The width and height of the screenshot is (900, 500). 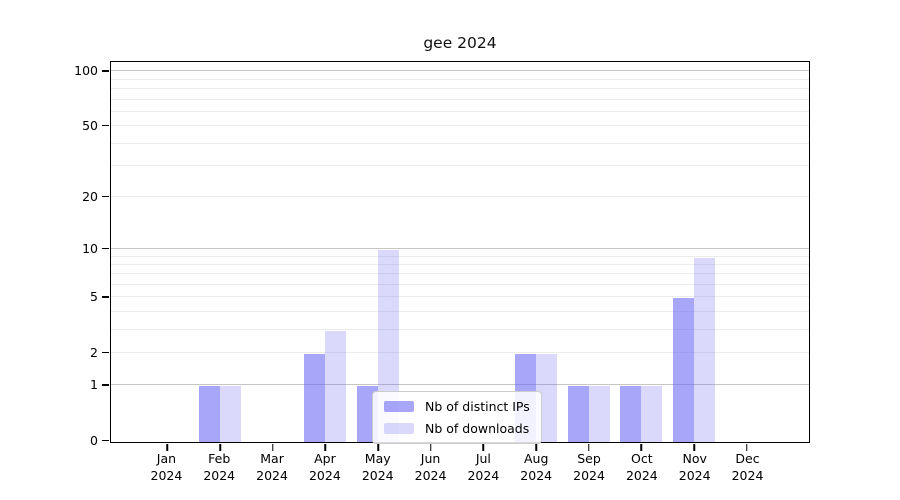 What do you see at coordinates (399, 428) in the screenshot?
I see `legend-swatch-downloads` at bounding box center [399, 428].